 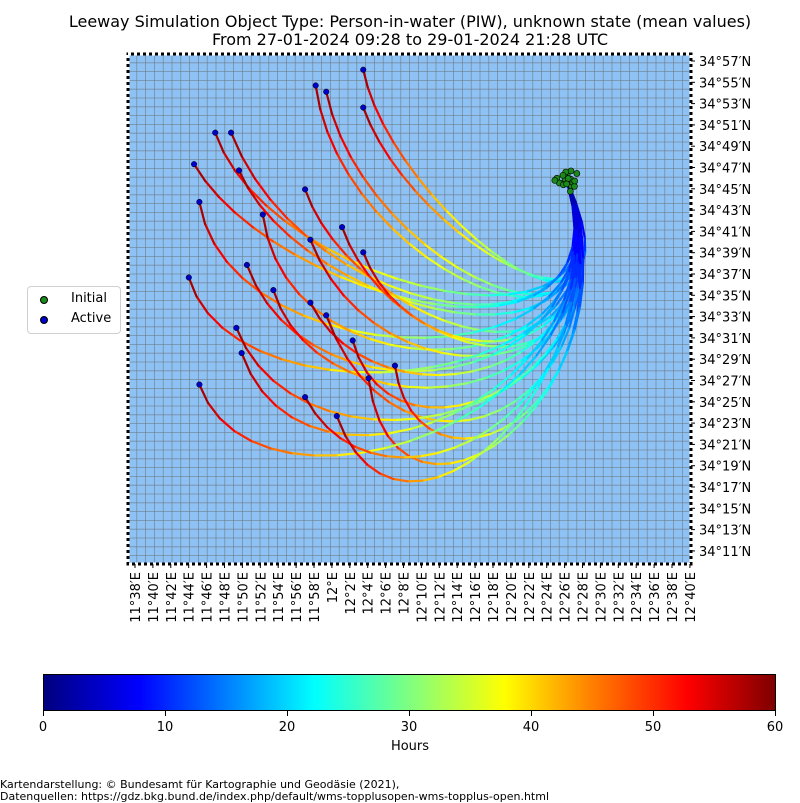 What do you see at coordinates (512, 597) in the screenshot?
I see `lon-tick-label: 12°20′E` at bounding box center [512, 597].